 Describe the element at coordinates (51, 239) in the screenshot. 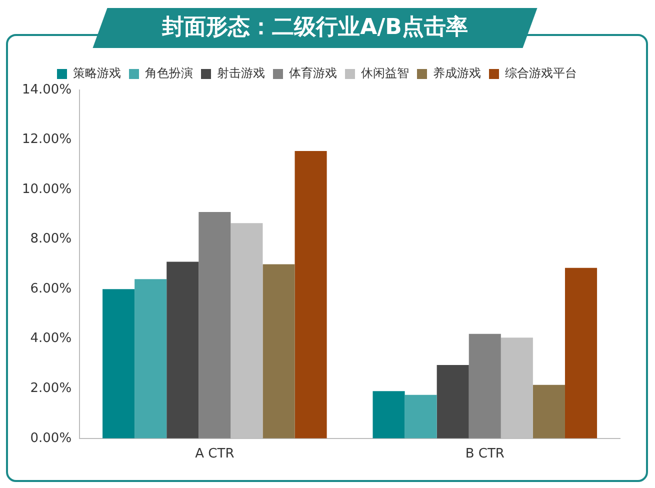

I see `y-tick-label: 8.00%` at that location.